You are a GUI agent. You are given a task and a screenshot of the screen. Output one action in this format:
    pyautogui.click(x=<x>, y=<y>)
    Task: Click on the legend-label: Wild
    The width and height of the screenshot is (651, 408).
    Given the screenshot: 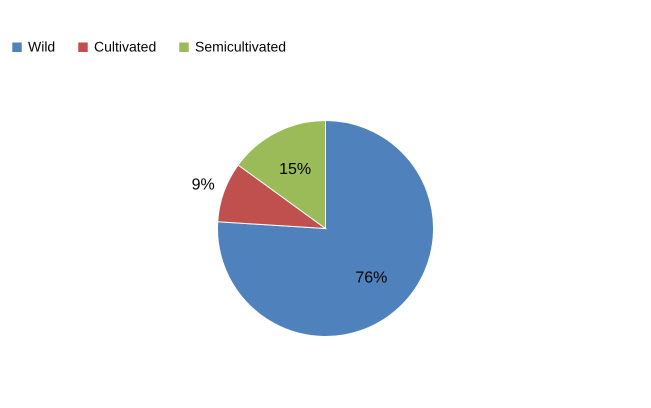 What is the action you would take?
    pyautogui.click(x=42, y=46)
    